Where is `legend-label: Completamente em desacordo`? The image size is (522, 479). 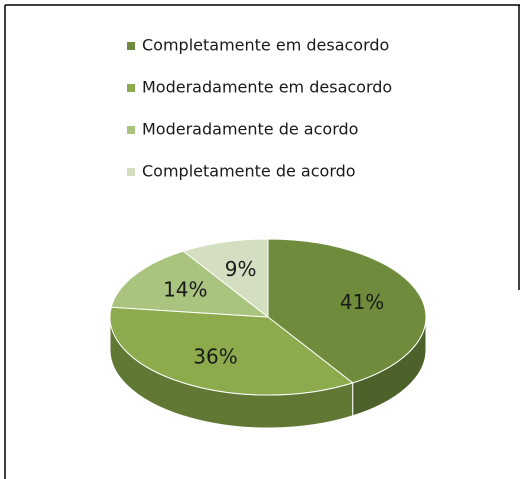
legend-label: Completamente em desacordo is located at coordinates (265, 45).